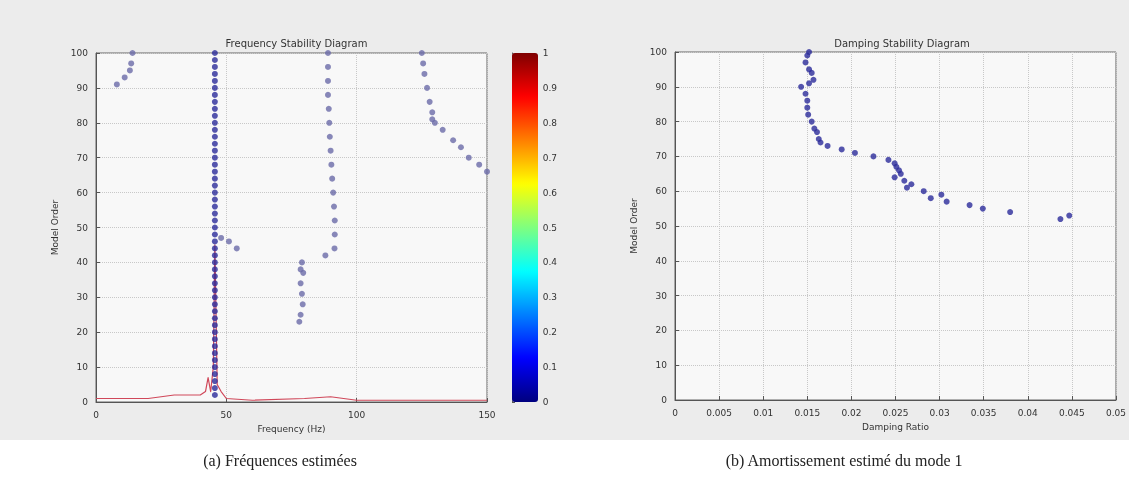 Image resolution: width=1129 pixels, height=491 pixels. I want to click on color-bar-label: 0.2, so click(550, 332).